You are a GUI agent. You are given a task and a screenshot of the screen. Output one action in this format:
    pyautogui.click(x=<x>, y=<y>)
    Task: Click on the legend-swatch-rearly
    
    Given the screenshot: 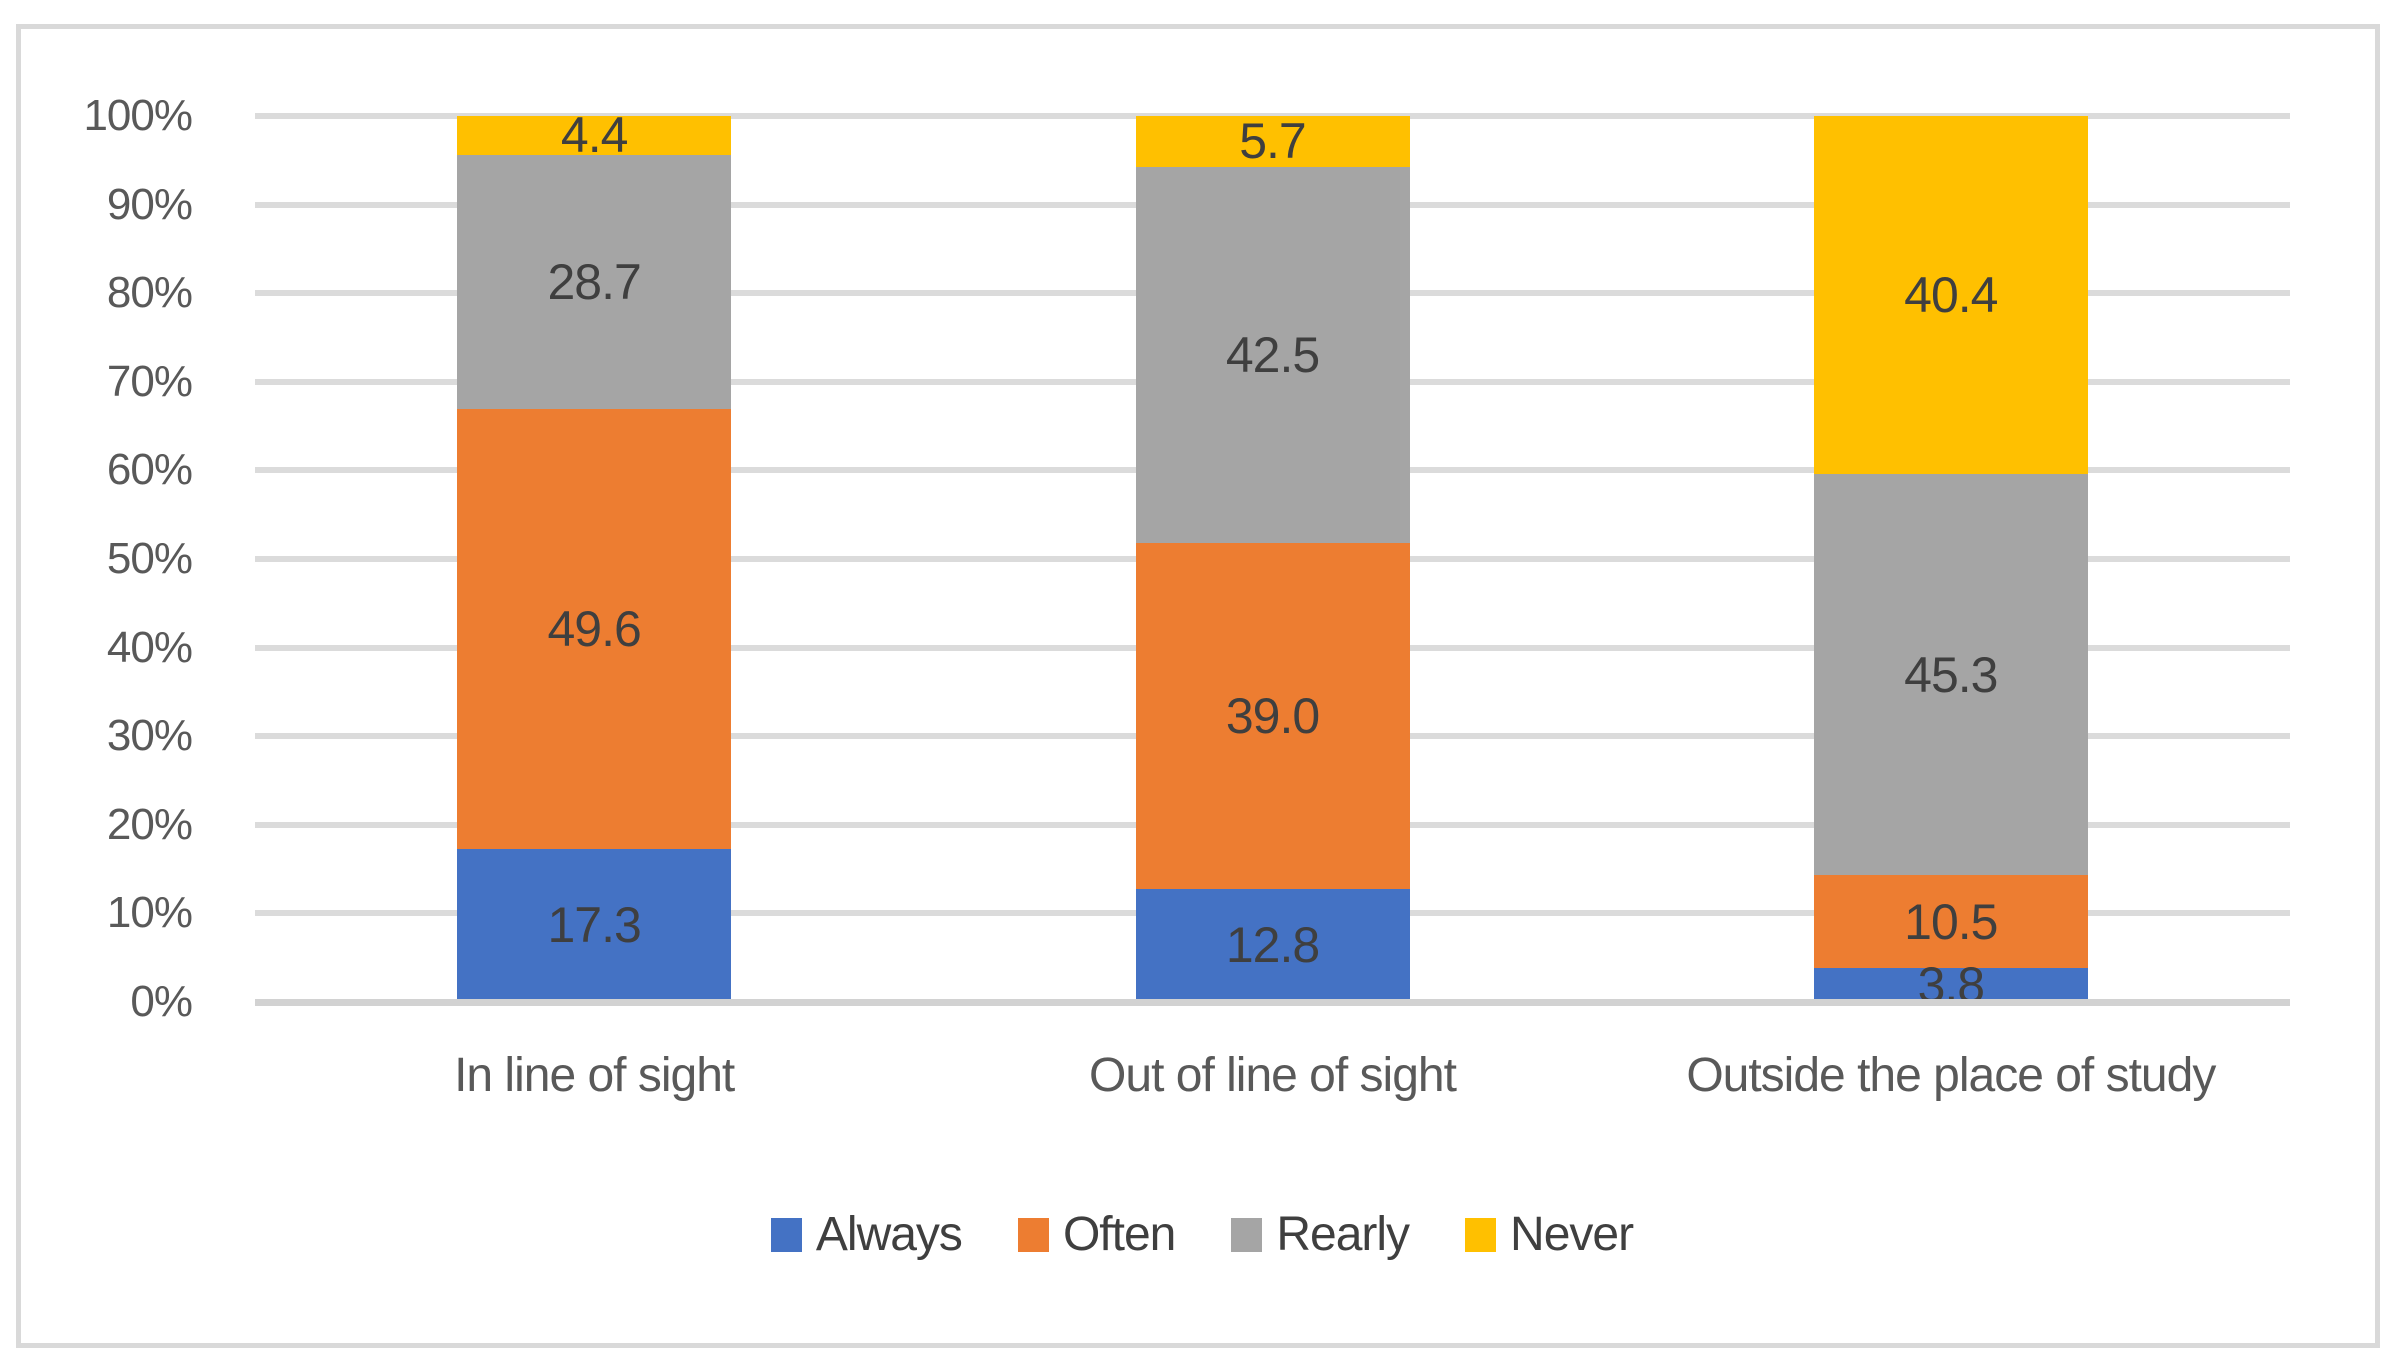 What is the action you would take?
    pyautogui.click(x=1247, y=1235)
    